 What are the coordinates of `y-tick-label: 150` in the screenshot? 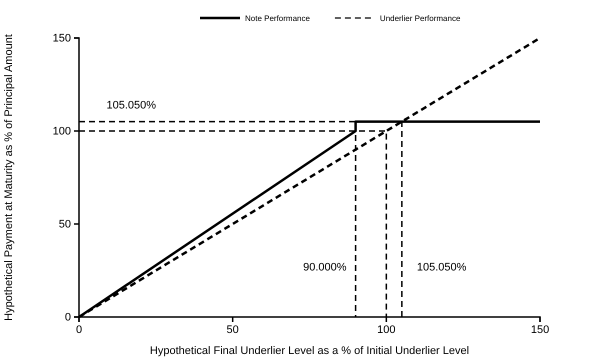 It's located at (61, 38).